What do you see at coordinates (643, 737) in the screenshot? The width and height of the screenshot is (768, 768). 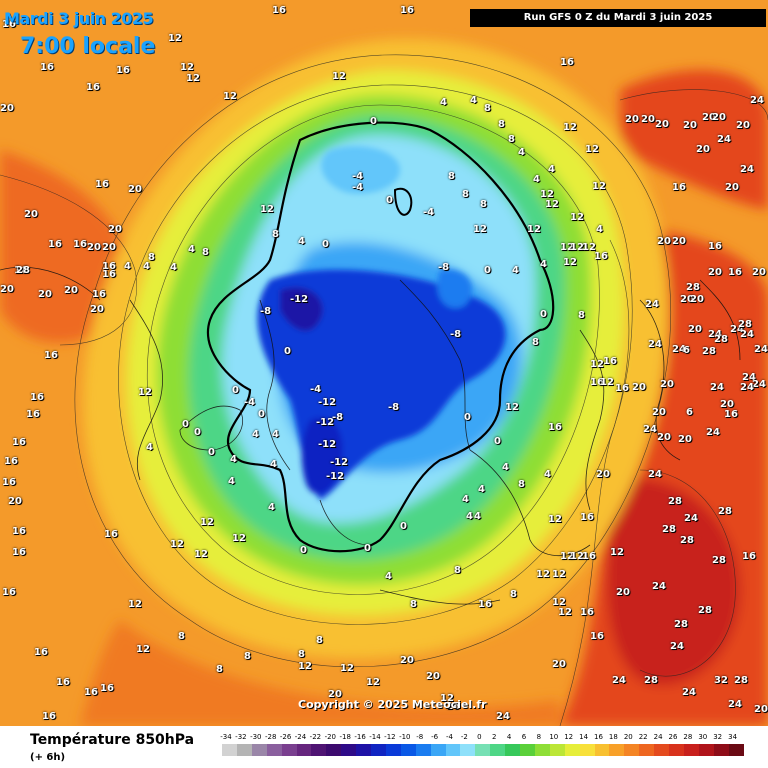 I see `scale-tick-label: 22` at bounding box center [643, 737].